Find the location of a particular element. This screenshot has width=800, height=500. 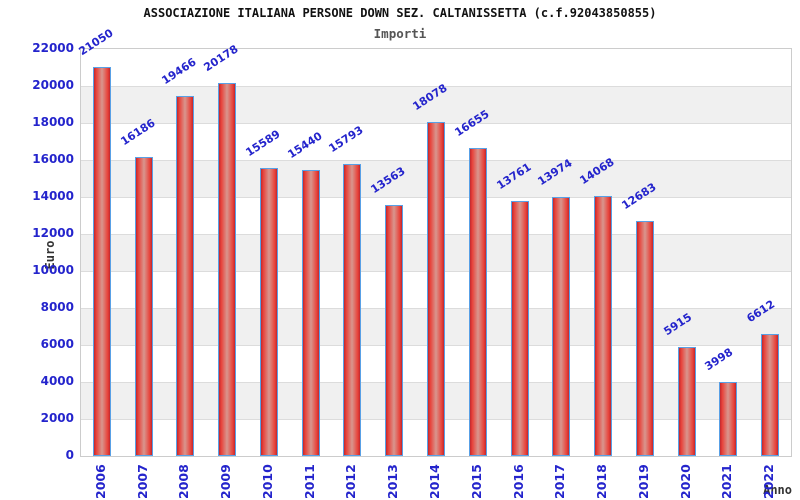

bar-2016 is located at coordinates (519, 328).